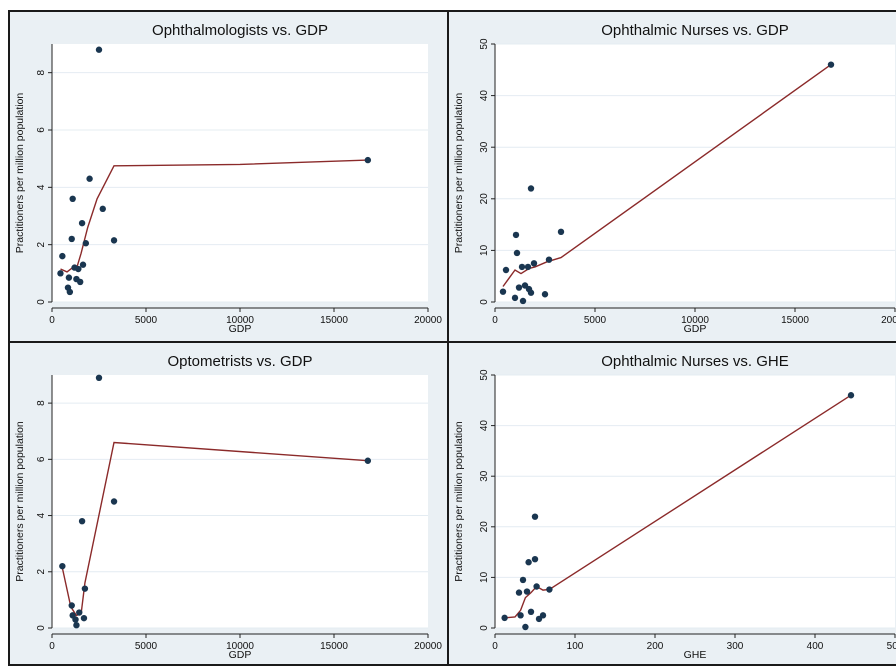 This screenshot has height=666, width=896. I want to click on x-tick-label: 400, so click(815, 646).